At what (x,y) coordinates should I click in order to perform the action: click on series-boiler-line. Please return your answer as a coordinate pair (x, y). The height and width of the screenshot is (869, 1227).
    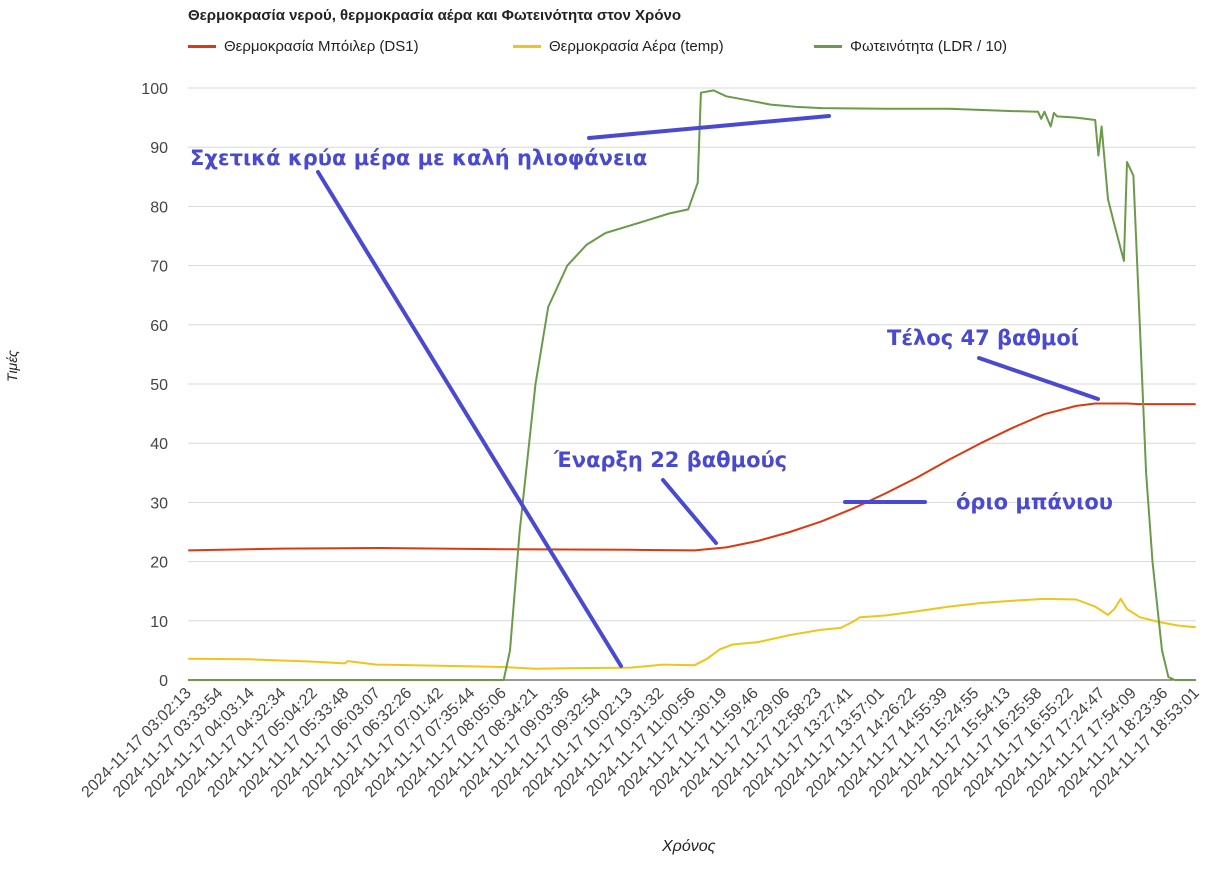
    Looking at the image, I should click on (692, 477).